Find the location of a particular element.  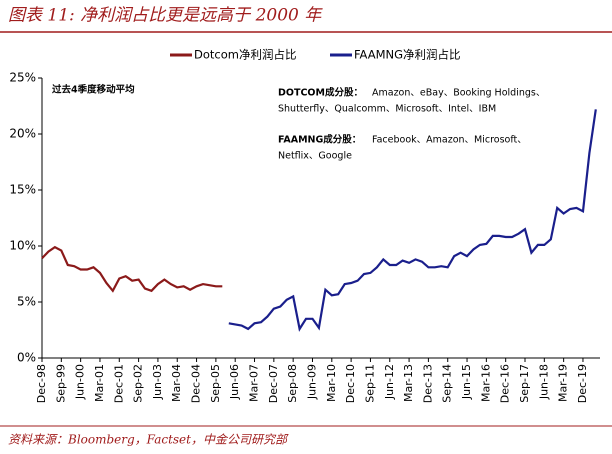

x-tick-label: Mar-16 is located at coordinates (485, 383).